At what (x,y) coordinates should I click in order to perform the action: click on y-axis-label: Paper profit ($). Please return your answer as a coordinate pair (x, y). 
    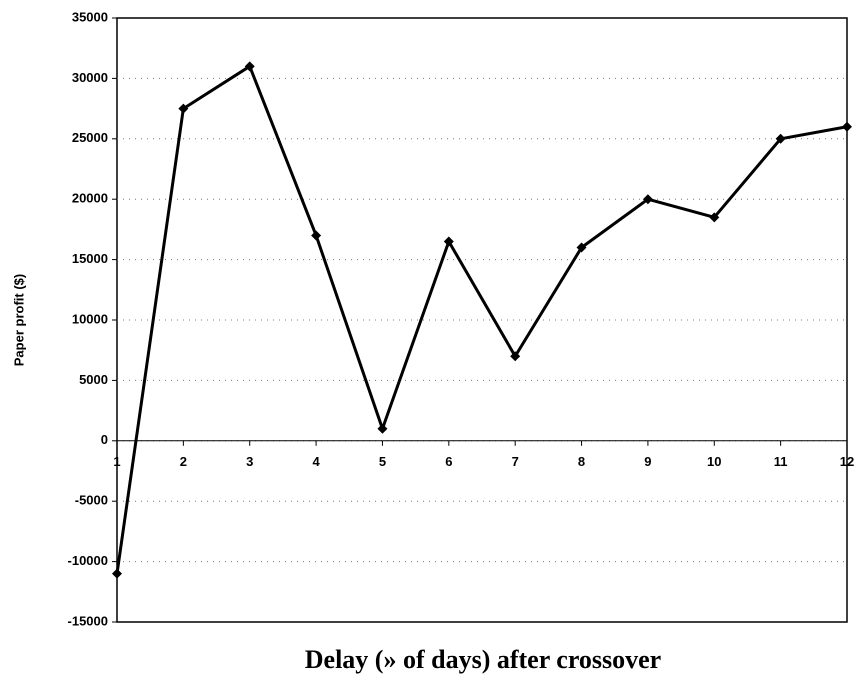
    Looking at the image, I should click on (18, 320).